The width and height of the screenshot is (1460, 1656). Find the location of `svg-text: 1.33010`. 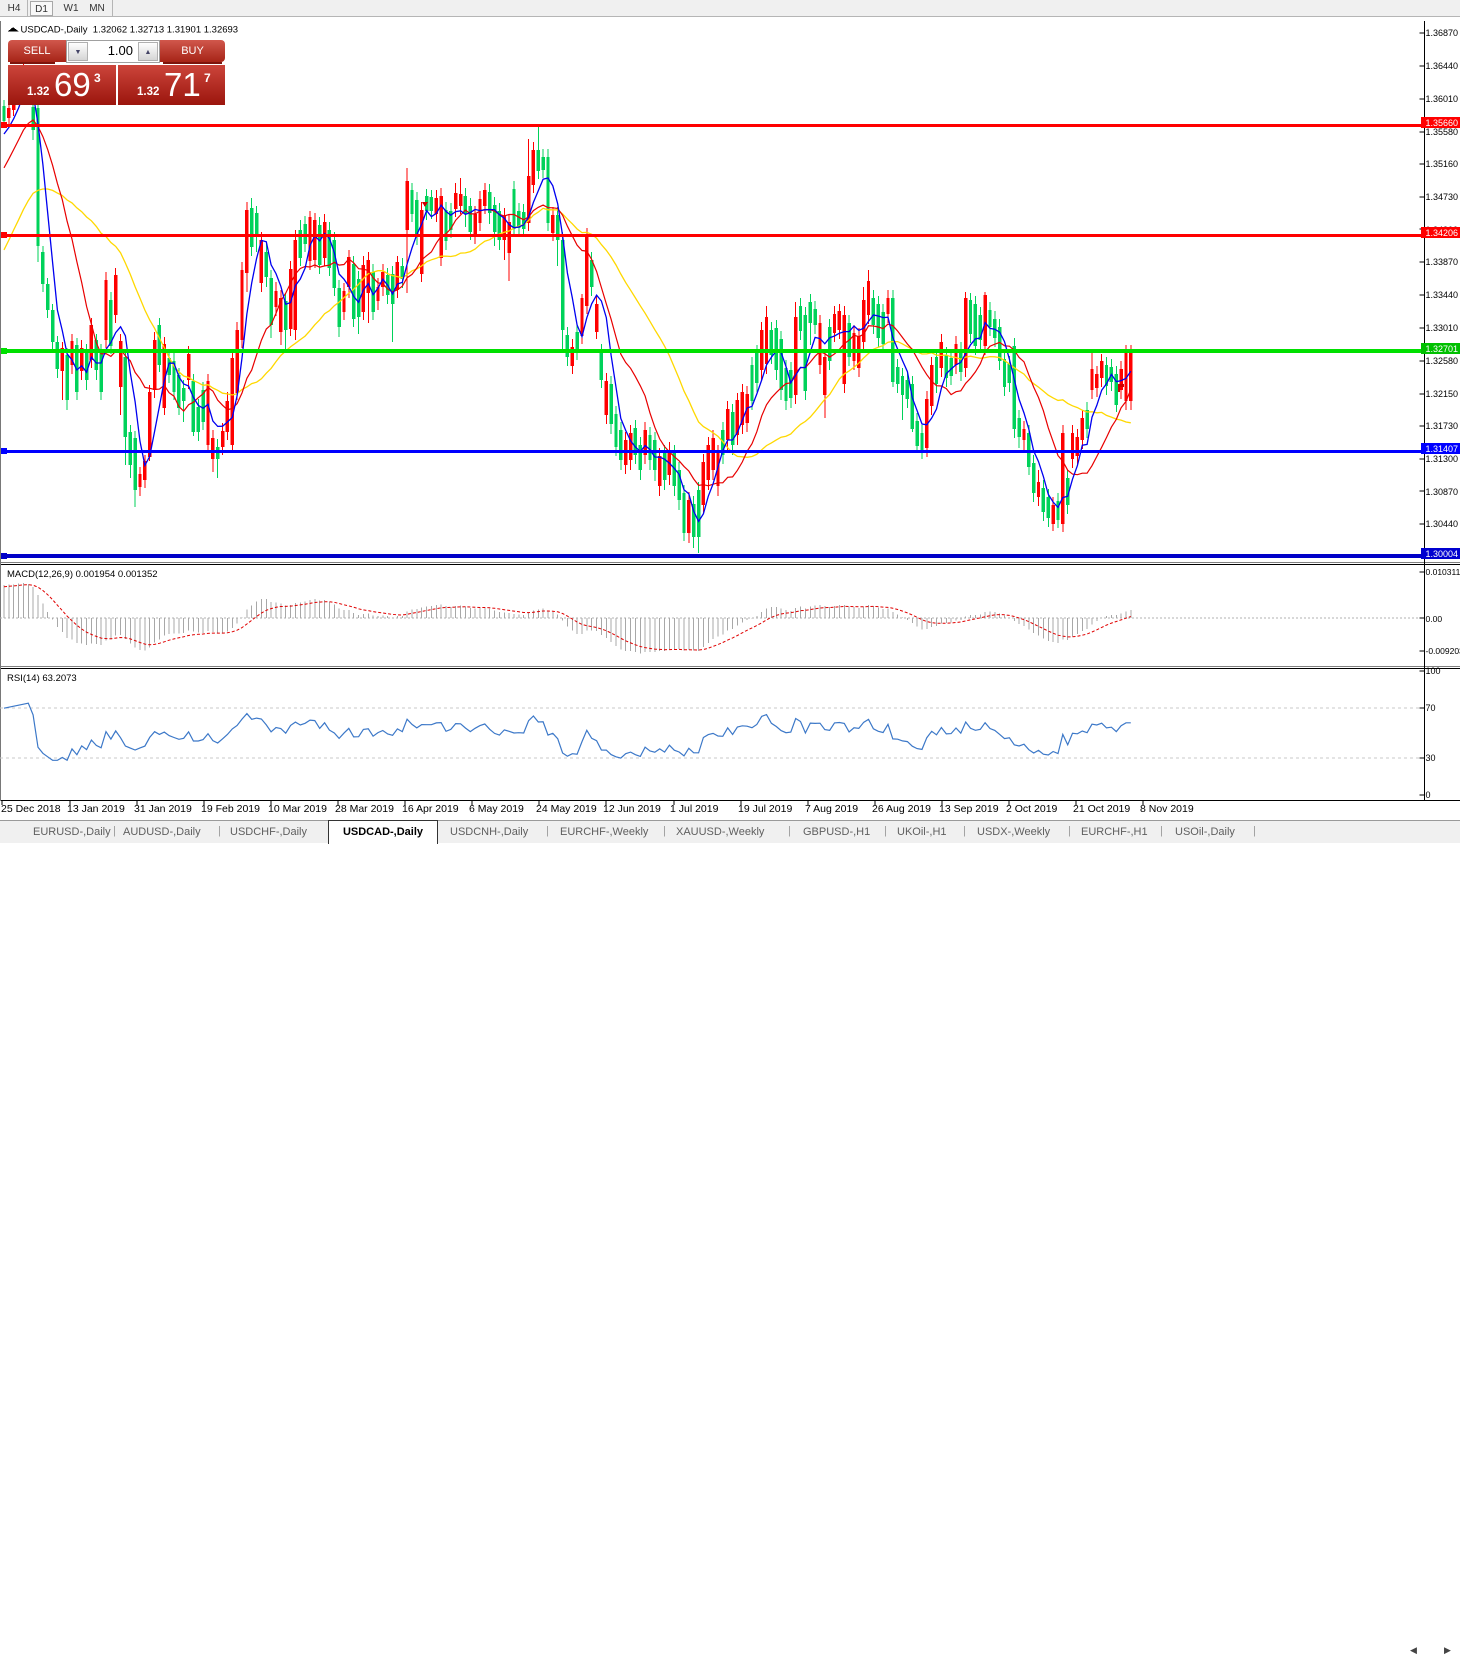

svg-text: 1.33010 is located at coordinates (1442, 328).